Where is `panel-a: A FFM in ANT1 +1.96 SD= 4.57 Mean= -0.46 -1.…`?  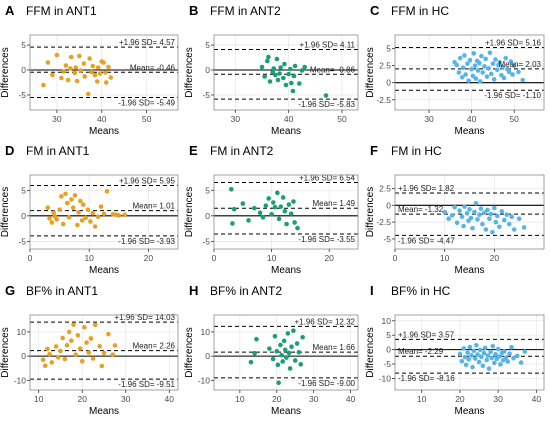 panel-a: A FFM in ANT1 +1.96 SD= 4.57 Mean= -0.46 -1.… is located at coordinates (89, 70).